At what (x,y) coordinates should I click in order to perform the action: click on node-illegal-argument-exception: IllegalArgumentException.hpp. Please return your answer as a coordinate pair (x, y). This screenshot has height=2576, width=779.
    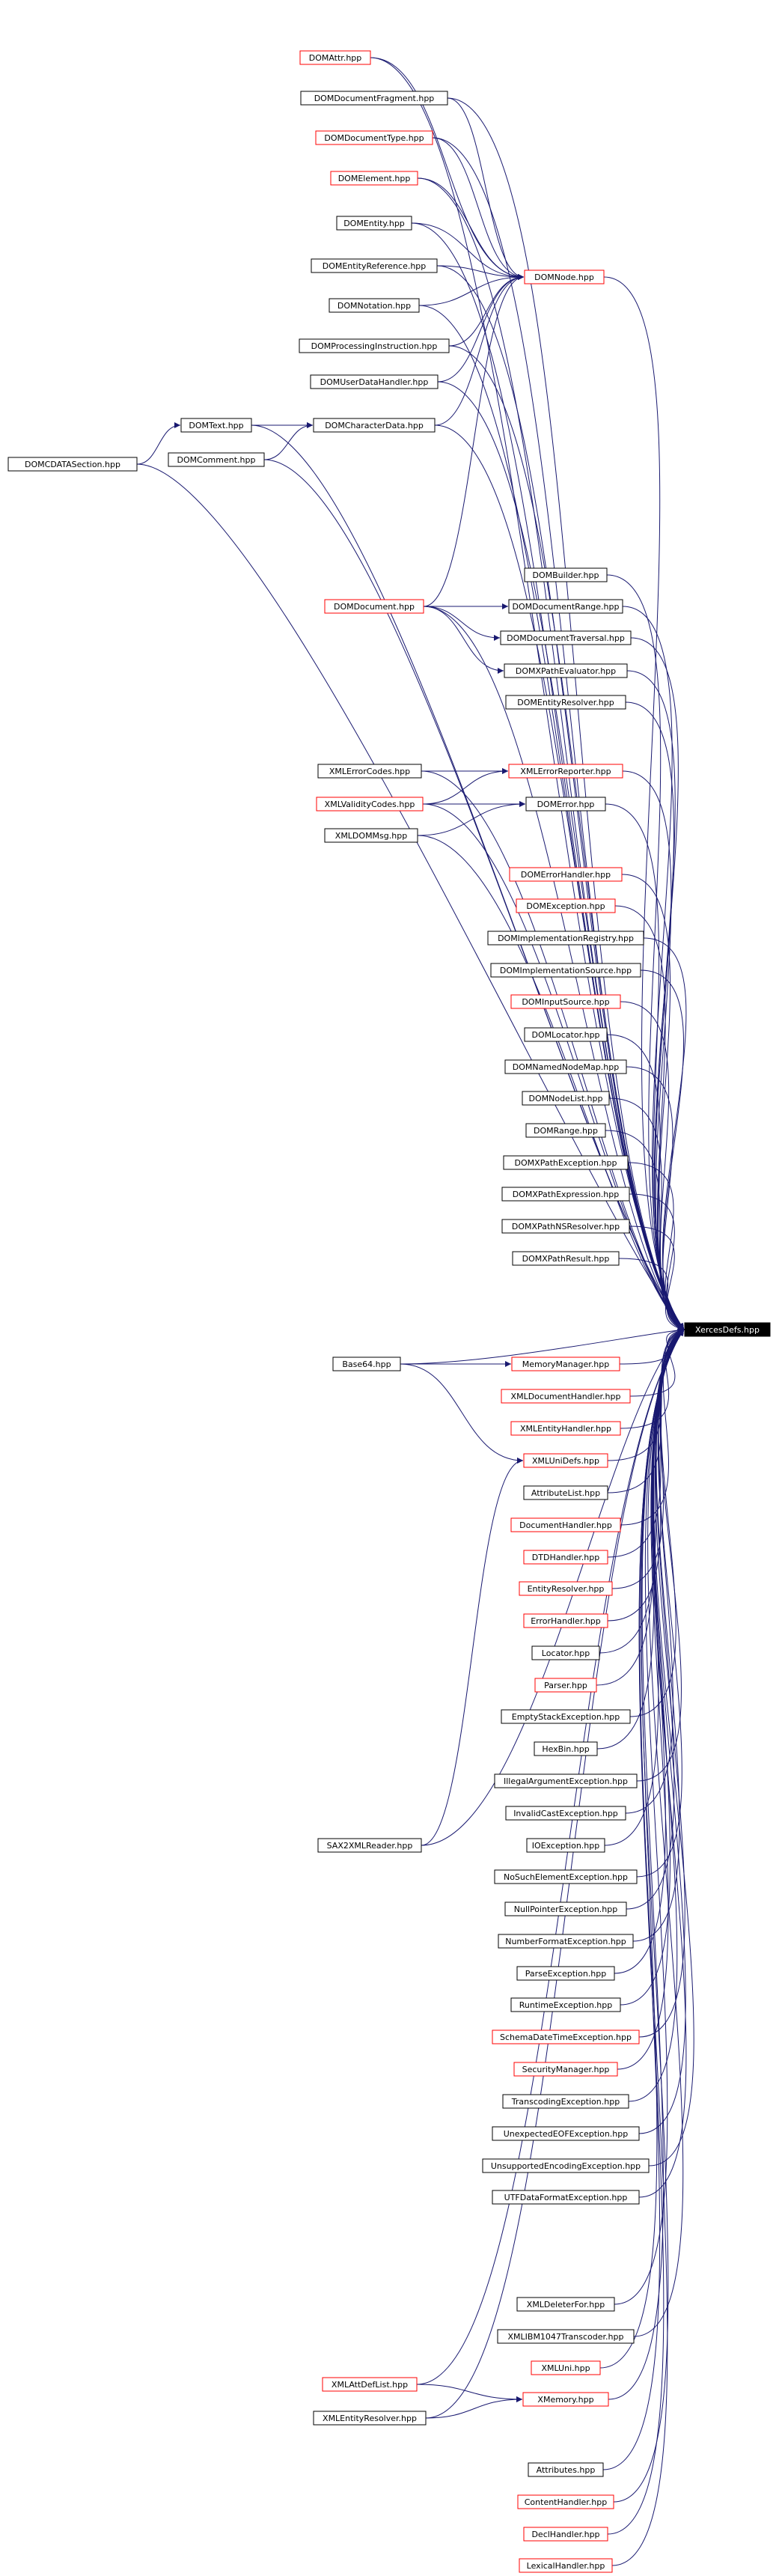
    Looking at the image, I should click on (566, 1780).